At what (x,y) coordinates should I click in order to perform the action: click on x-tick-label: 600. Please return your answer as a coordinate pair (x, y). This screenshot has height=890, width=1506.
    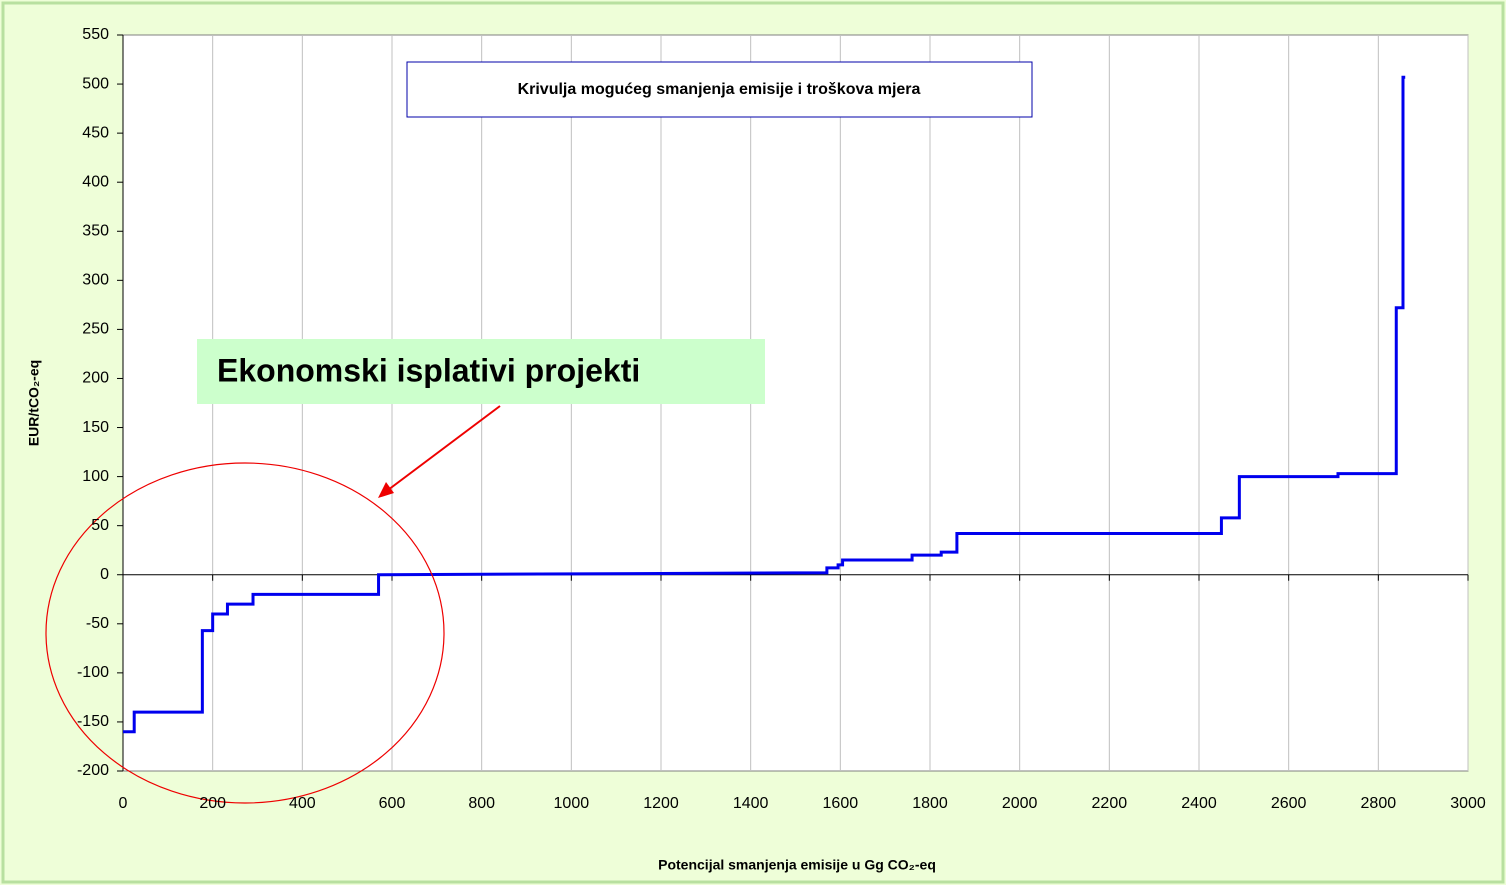
    Looking at the image, I should click on (392, 803).